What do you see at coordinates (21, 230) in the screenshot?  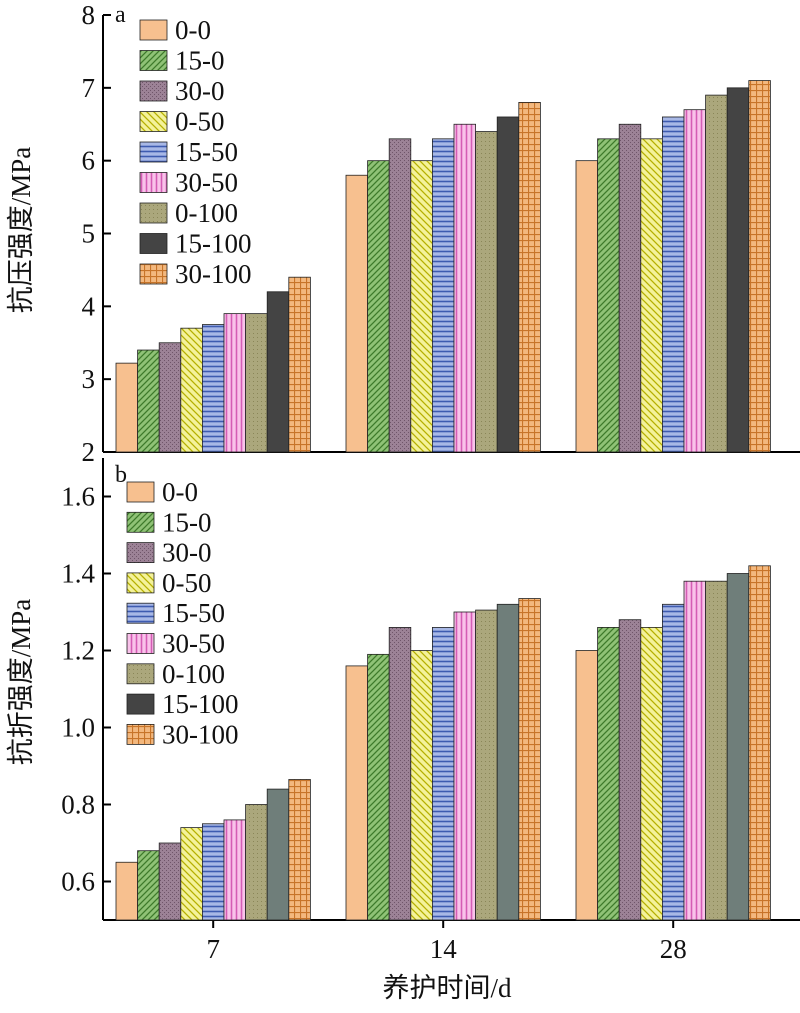 I see `panel-a-y-axis-title: 抗压强度/MPa` at bounding box center [21, 230].